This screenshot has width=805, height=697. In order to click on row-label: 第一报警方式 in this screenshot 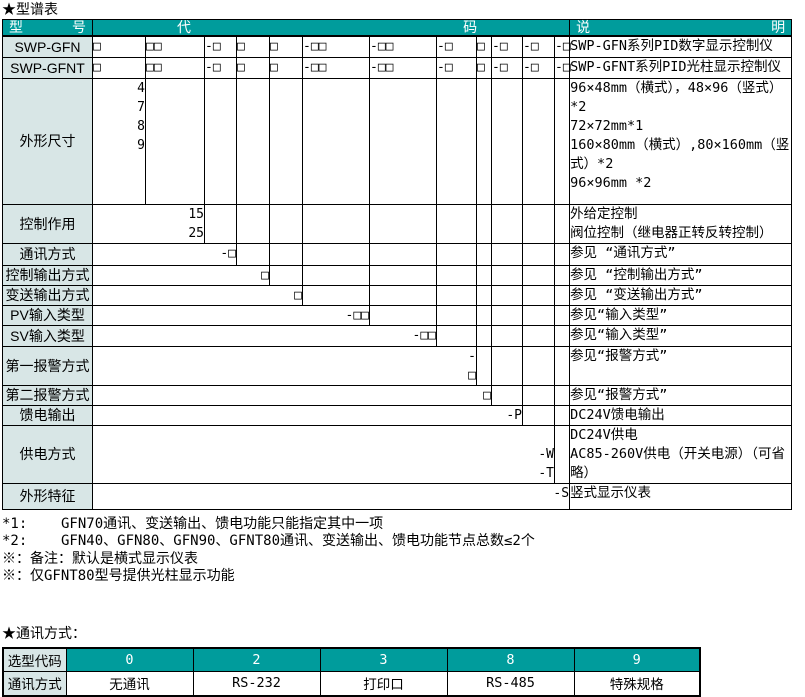, I will do `click(47, 365)`.